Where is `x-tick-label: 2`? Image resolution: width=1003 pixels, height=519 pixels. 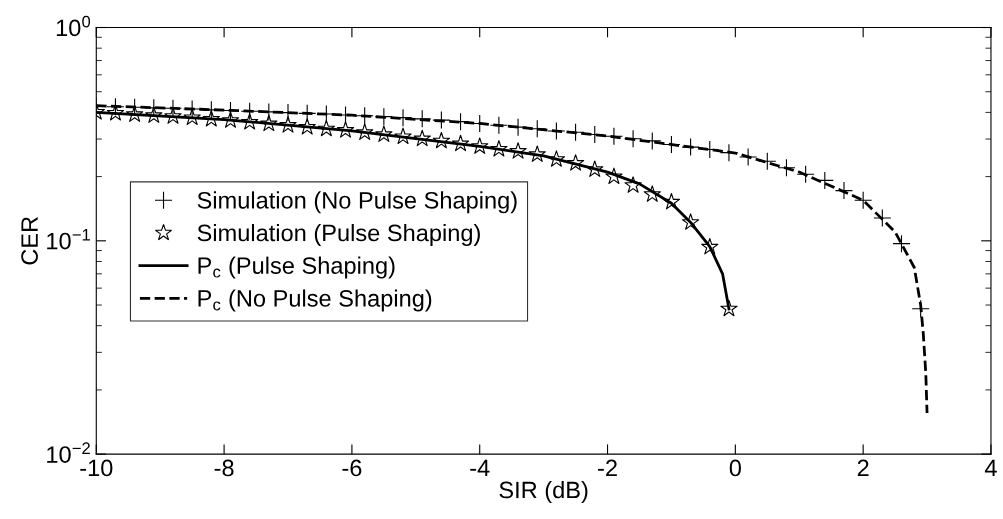
x-tick-label: 2 is located at coordinates (863, 468).